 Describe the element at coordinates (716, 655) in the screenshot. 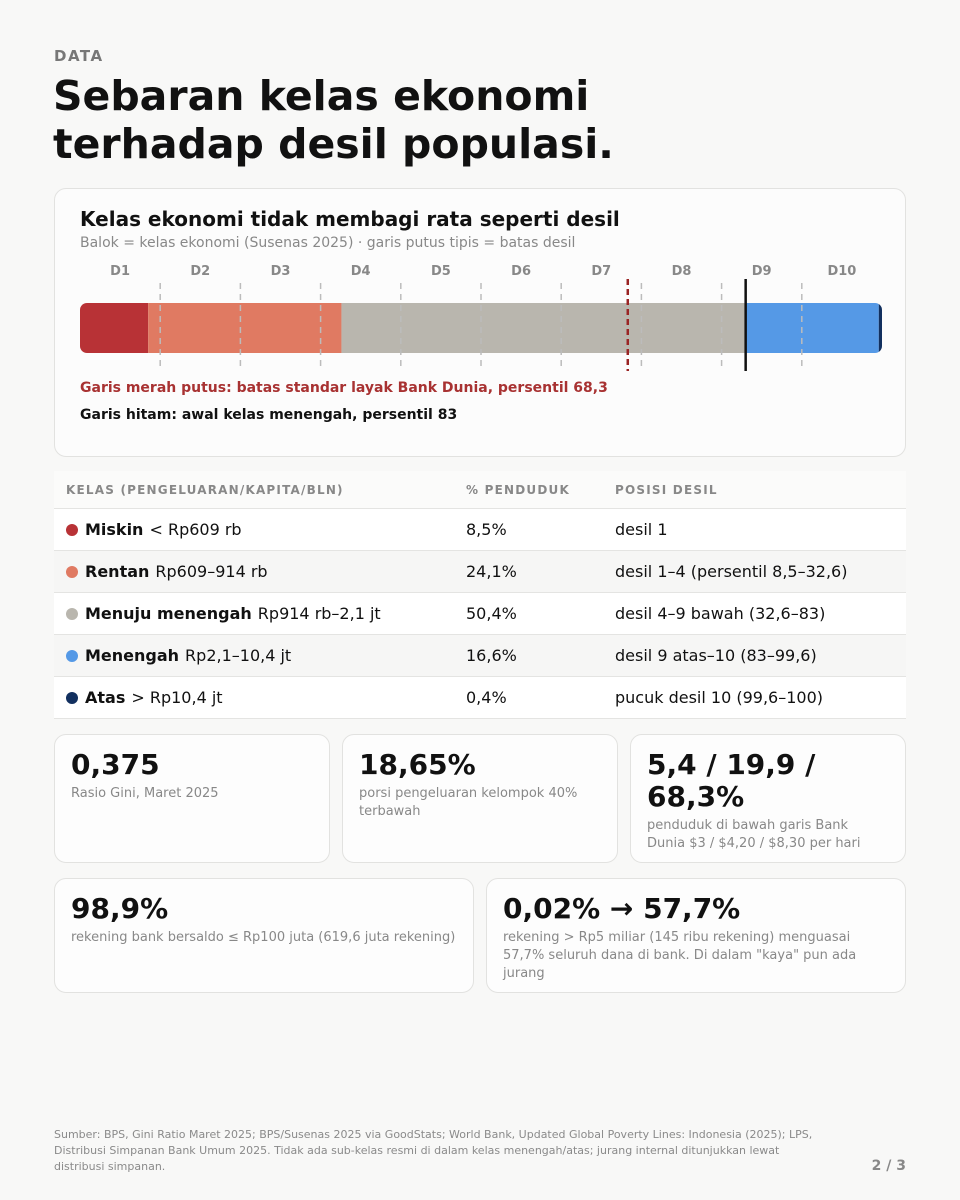

I see `cell-position: desil 9 atas–10 (83–99,6)` at that location.